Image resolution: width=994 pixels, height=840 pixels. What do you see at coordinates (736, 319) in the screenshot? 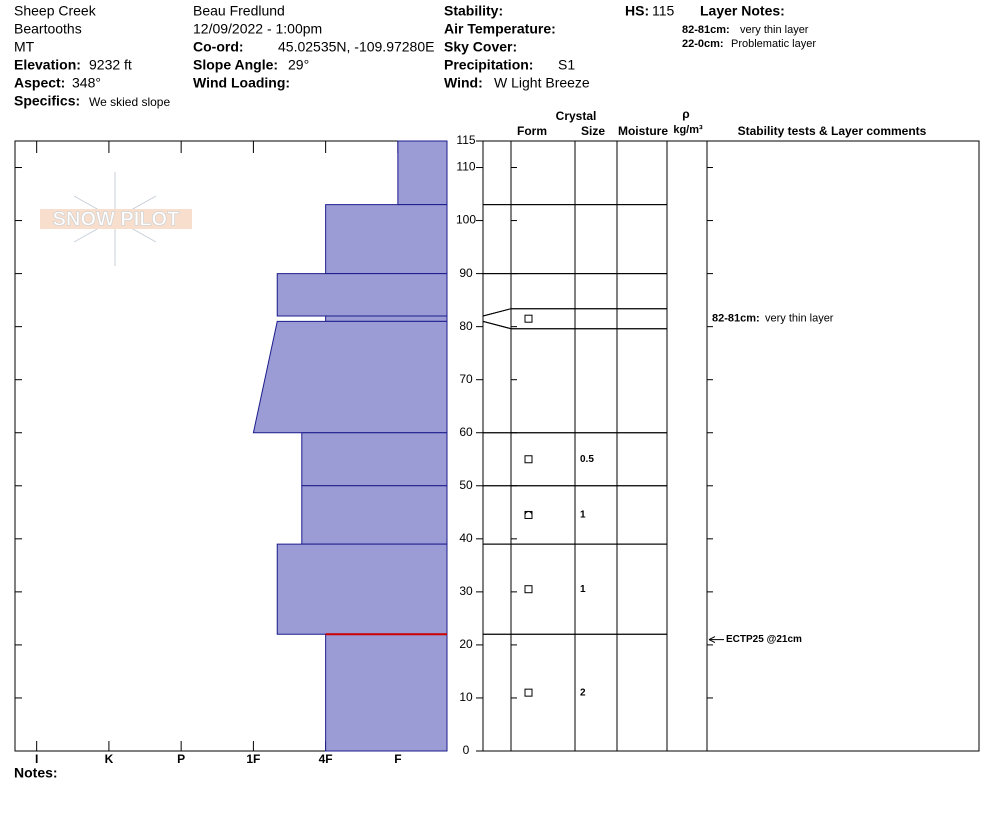
I see `comment-range: 82-81cm:` at bounding box center [736, 319].